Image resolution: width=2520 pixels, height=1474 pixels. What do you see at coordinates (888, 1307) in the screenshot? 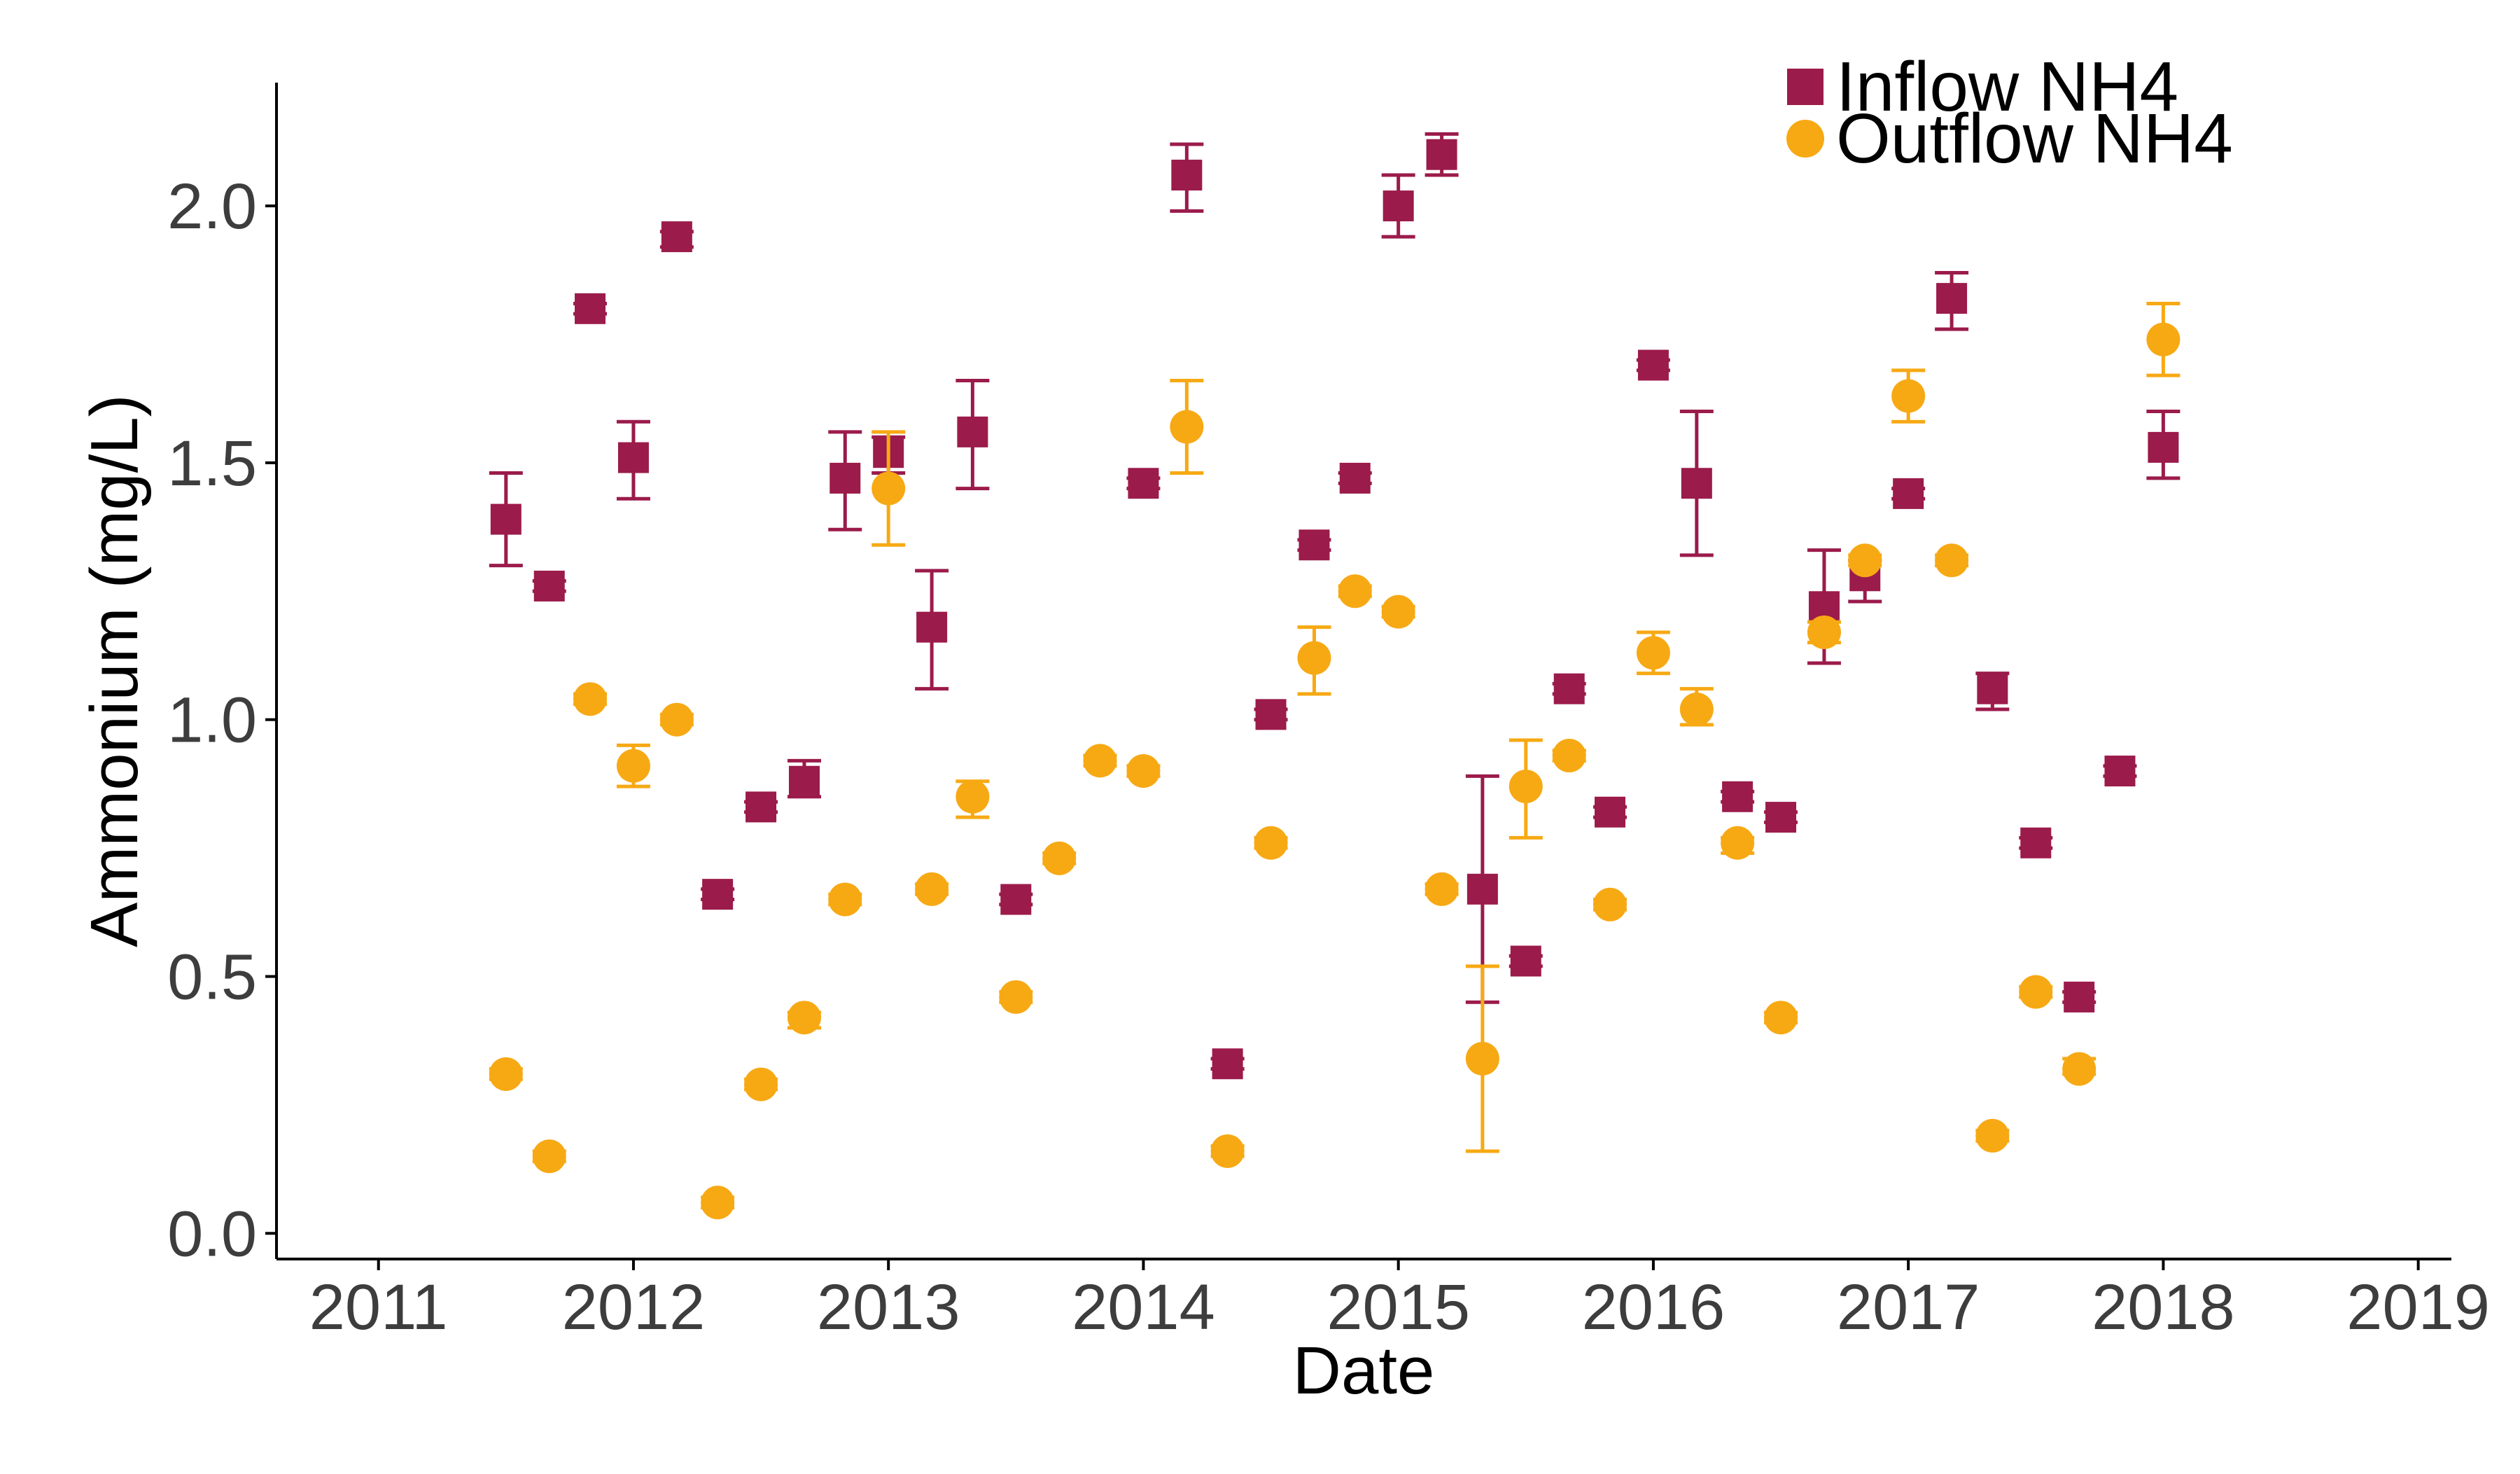
I see `x-tick-label: 2013` at bounding box center [888, 1307].